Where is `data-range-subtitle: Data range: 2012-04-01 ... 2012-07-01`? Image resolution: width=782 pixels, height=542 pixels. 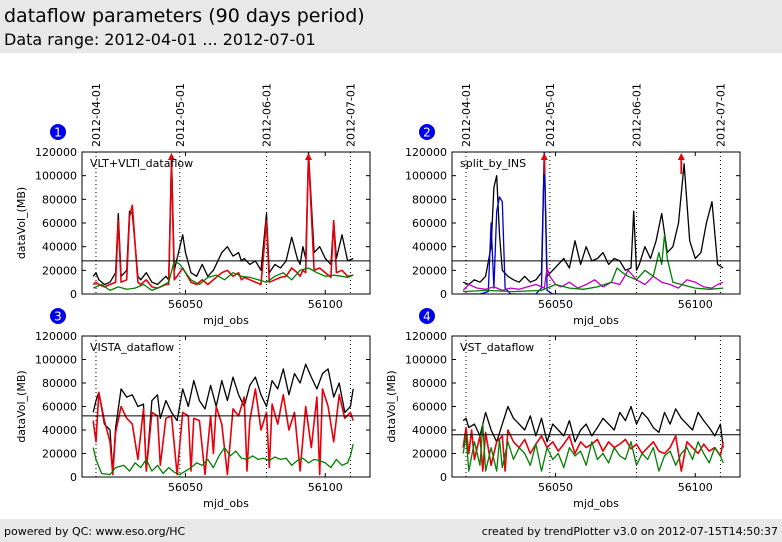
data-range-subtitle: Data range: 2012-04-01 ... 2012-07-01 is located at coordinates (160, 39).